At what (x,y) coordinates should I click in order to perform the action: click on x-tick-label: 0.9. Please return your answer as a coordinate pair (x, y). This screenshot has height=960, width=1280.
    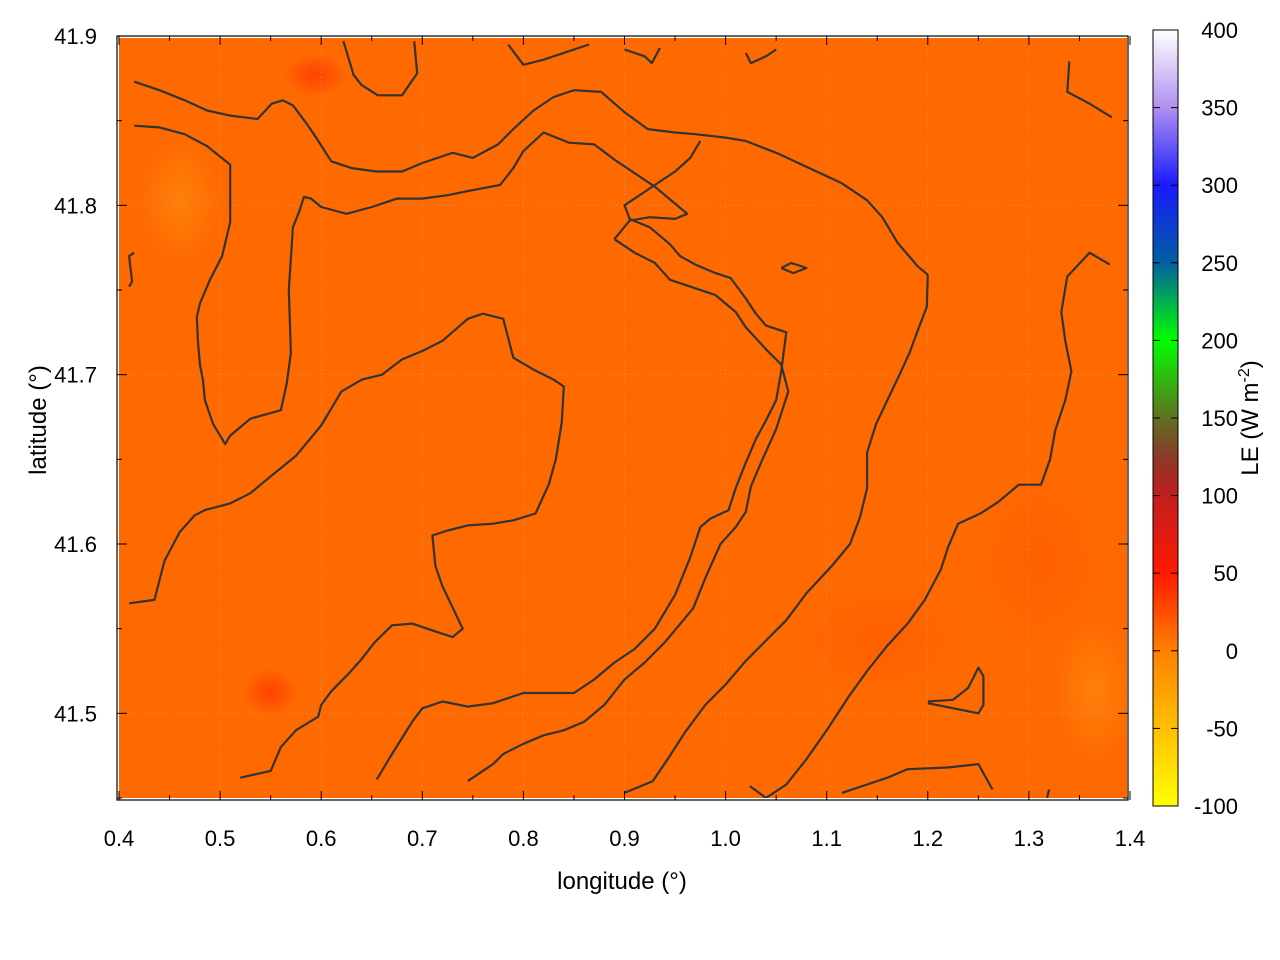
    Looking at the image, I should click on (624, 838).